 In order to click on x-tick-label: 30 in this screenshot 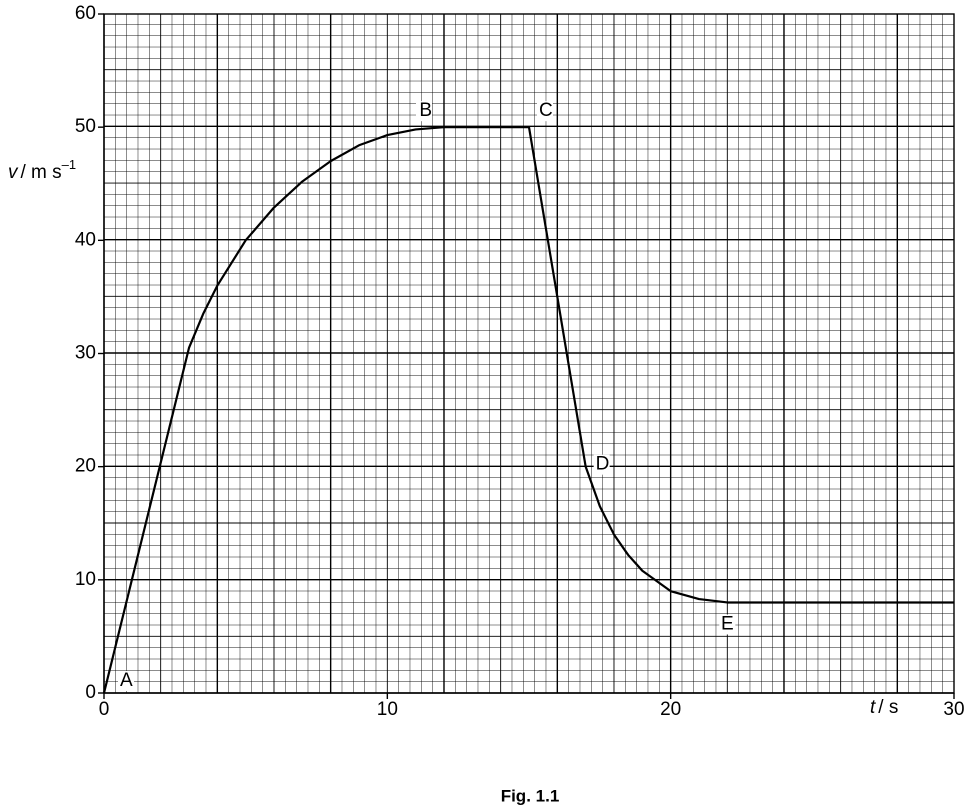, I will do `click(953, 709)`.